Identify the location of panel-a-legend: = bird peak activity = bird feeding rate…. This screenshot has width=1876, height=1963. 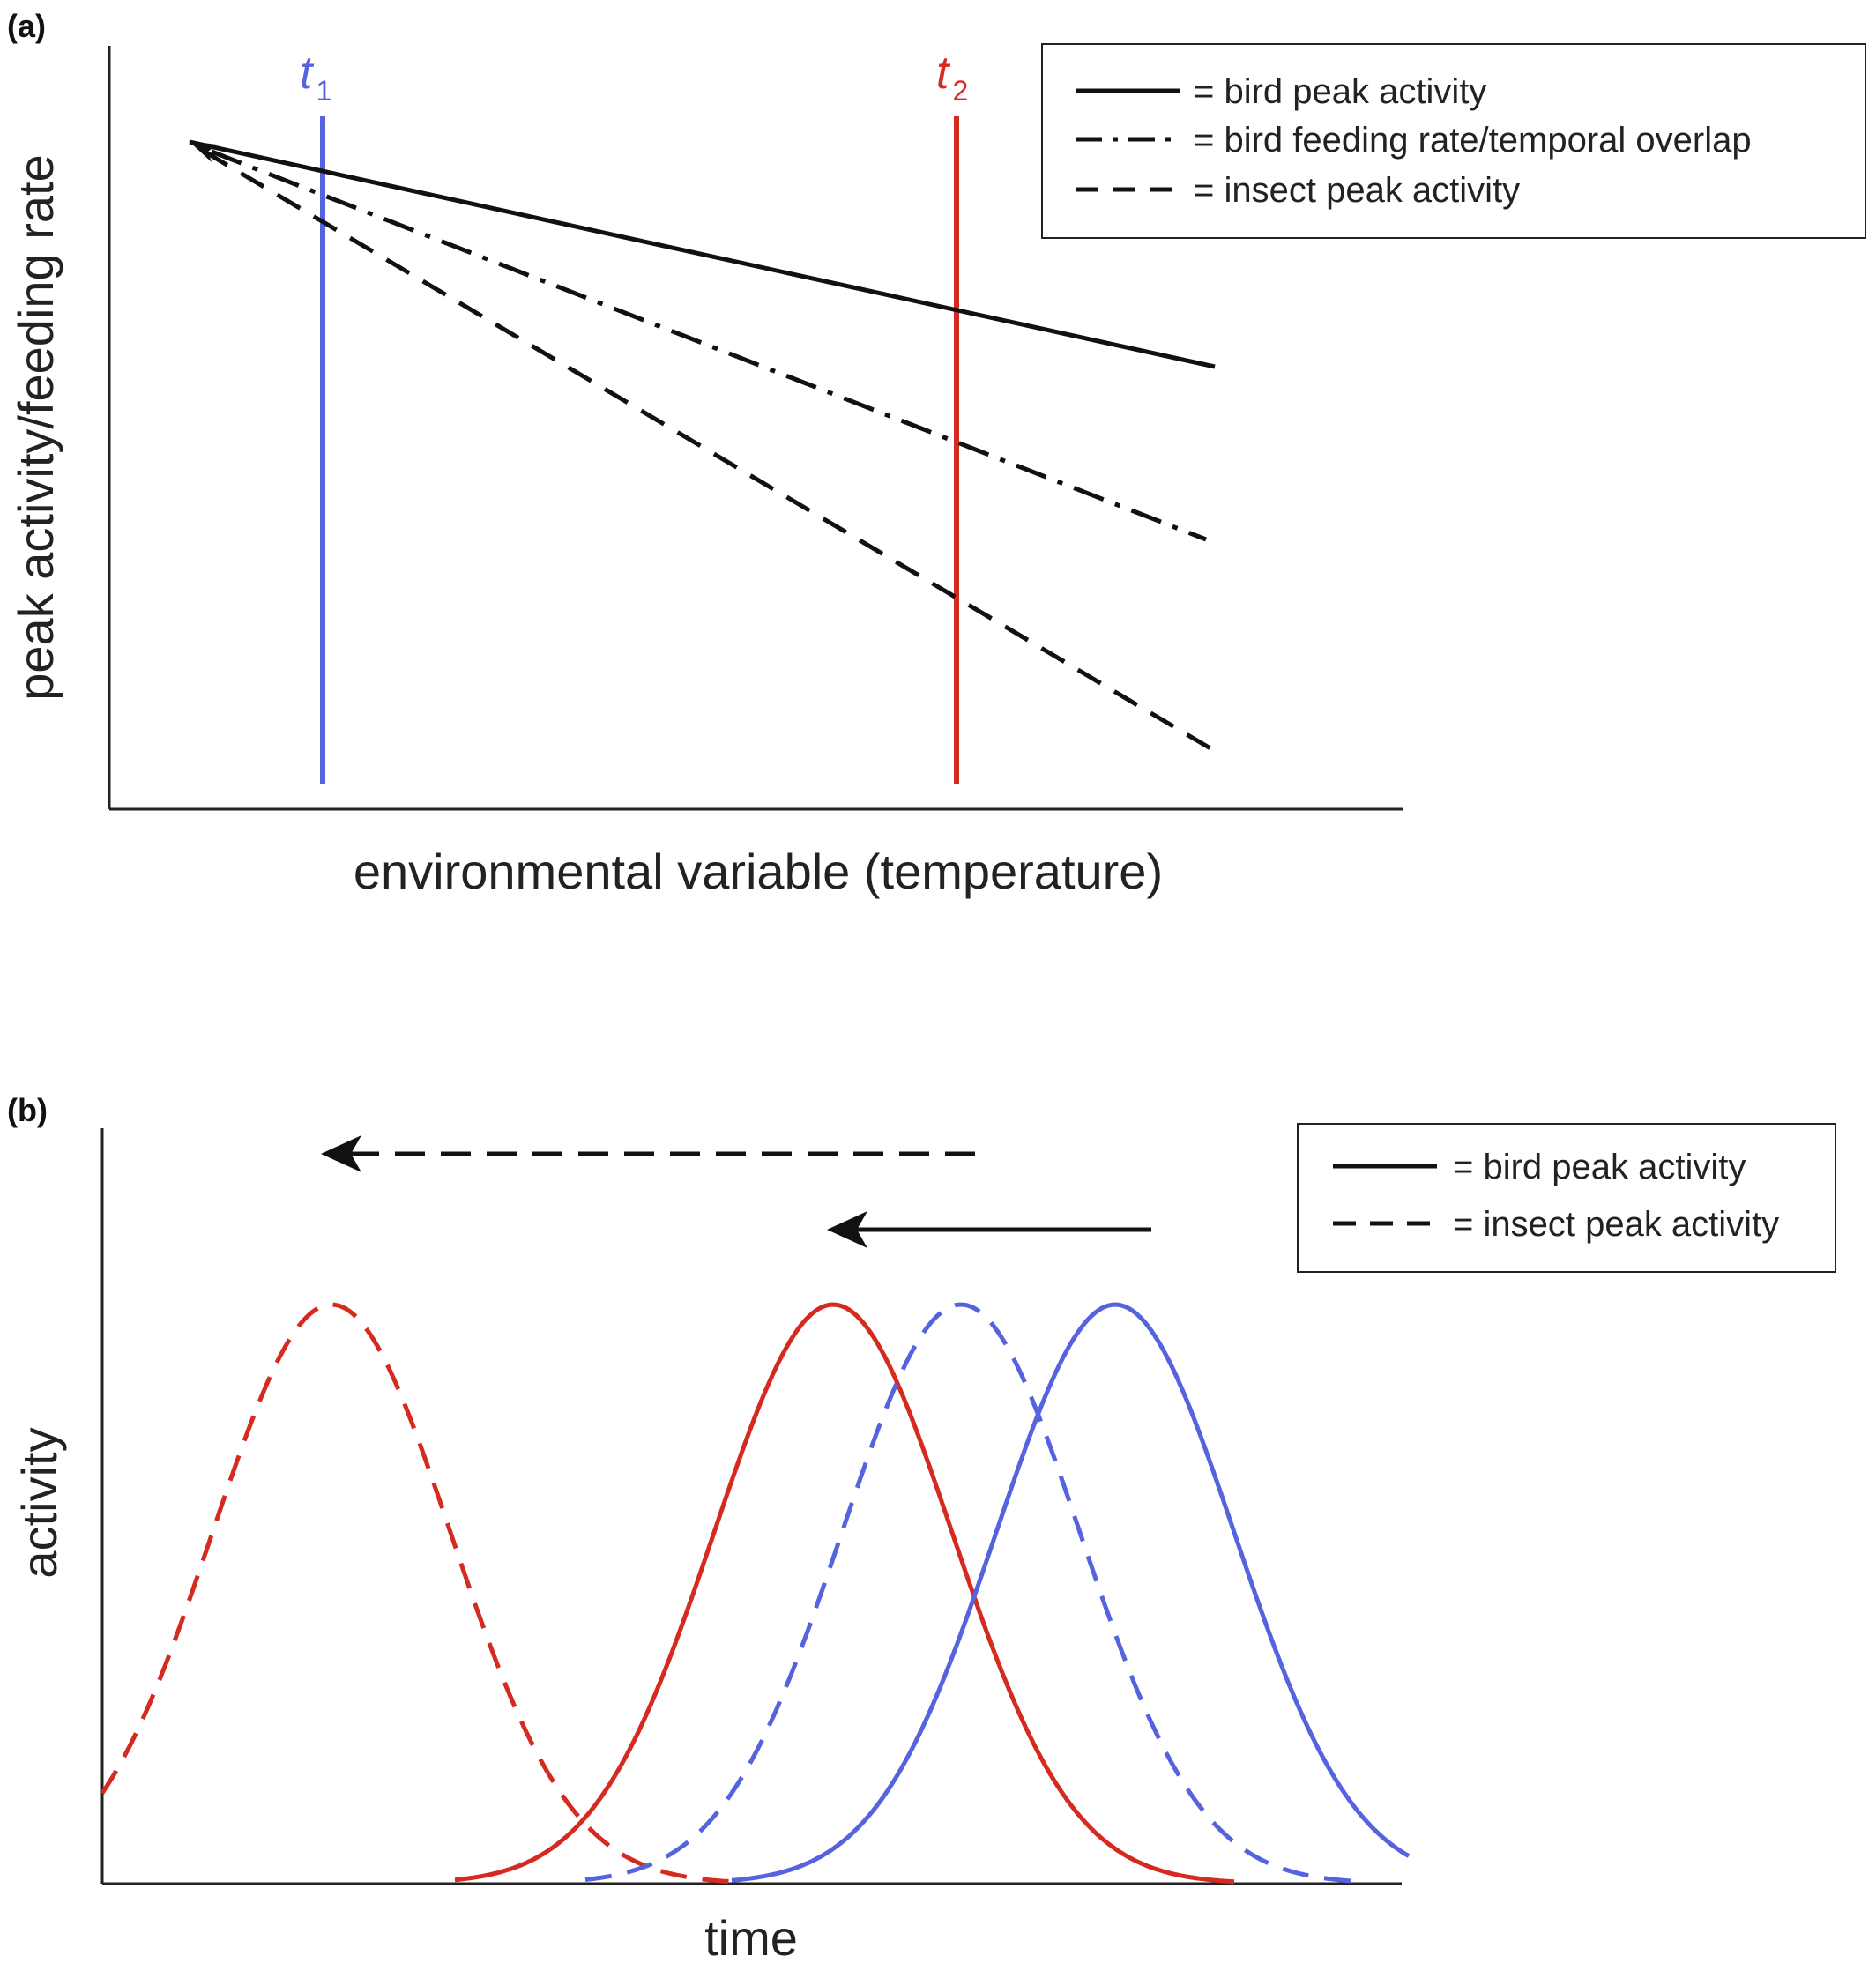
(1453, 141).